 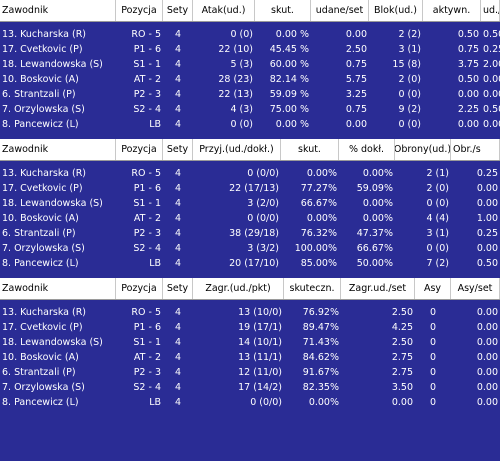 I want to click on column-header-obrony-ud: Obrony(ud.), so click(x=423, y=149).